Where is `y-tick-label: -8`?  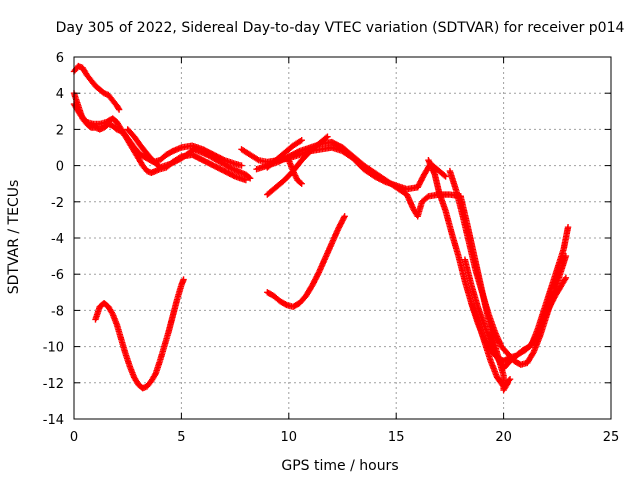 y-tick-label: -8 is located at coordinates (57, 311).